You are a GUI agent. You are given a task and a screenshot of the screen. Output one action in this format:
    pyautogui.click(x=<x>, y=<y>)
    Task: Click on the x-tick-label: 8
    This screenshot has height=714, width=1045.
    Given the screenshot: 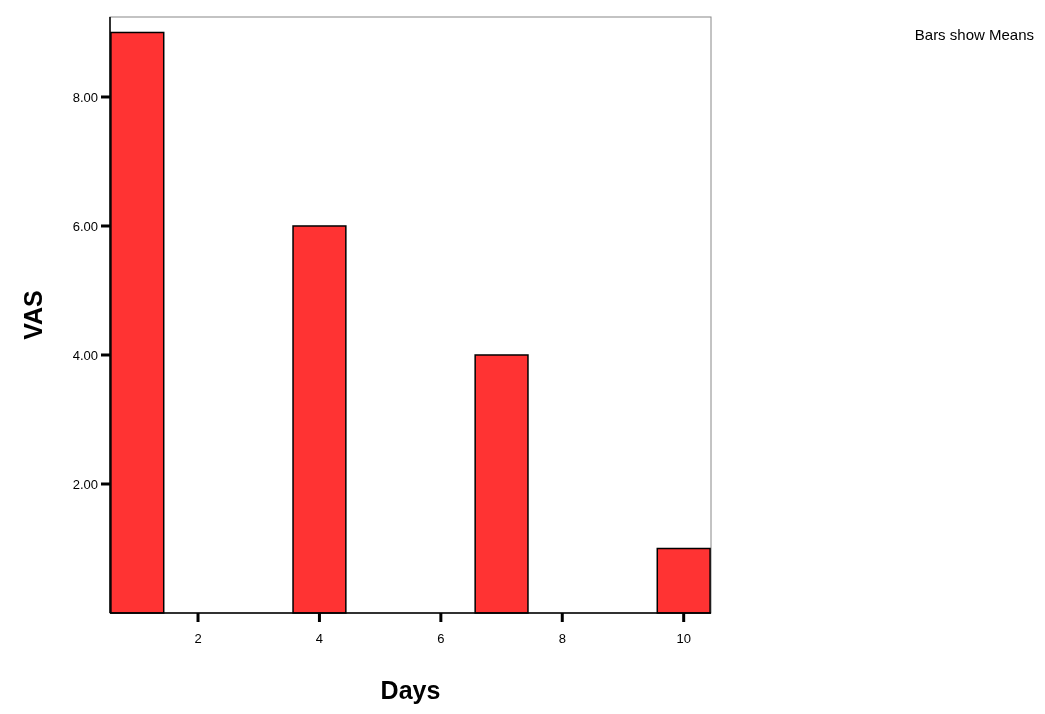 What is the action you would take?
    pyautogui.click(x=562, y=638)
    